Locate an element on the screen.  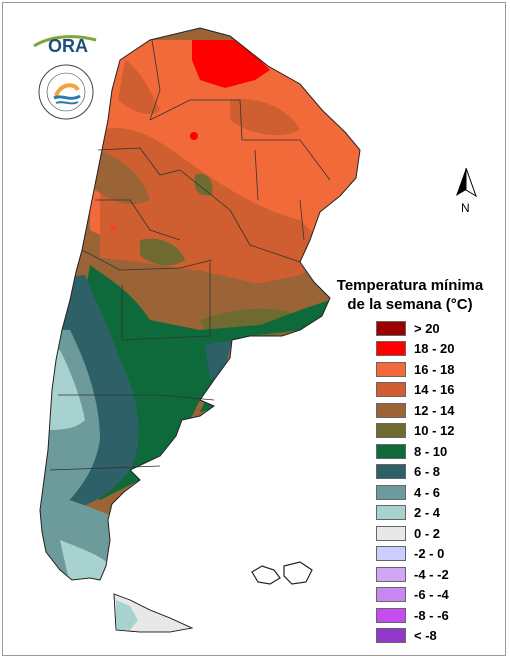
legend-label: 12 - 14 is located at coordinates (434, 410).